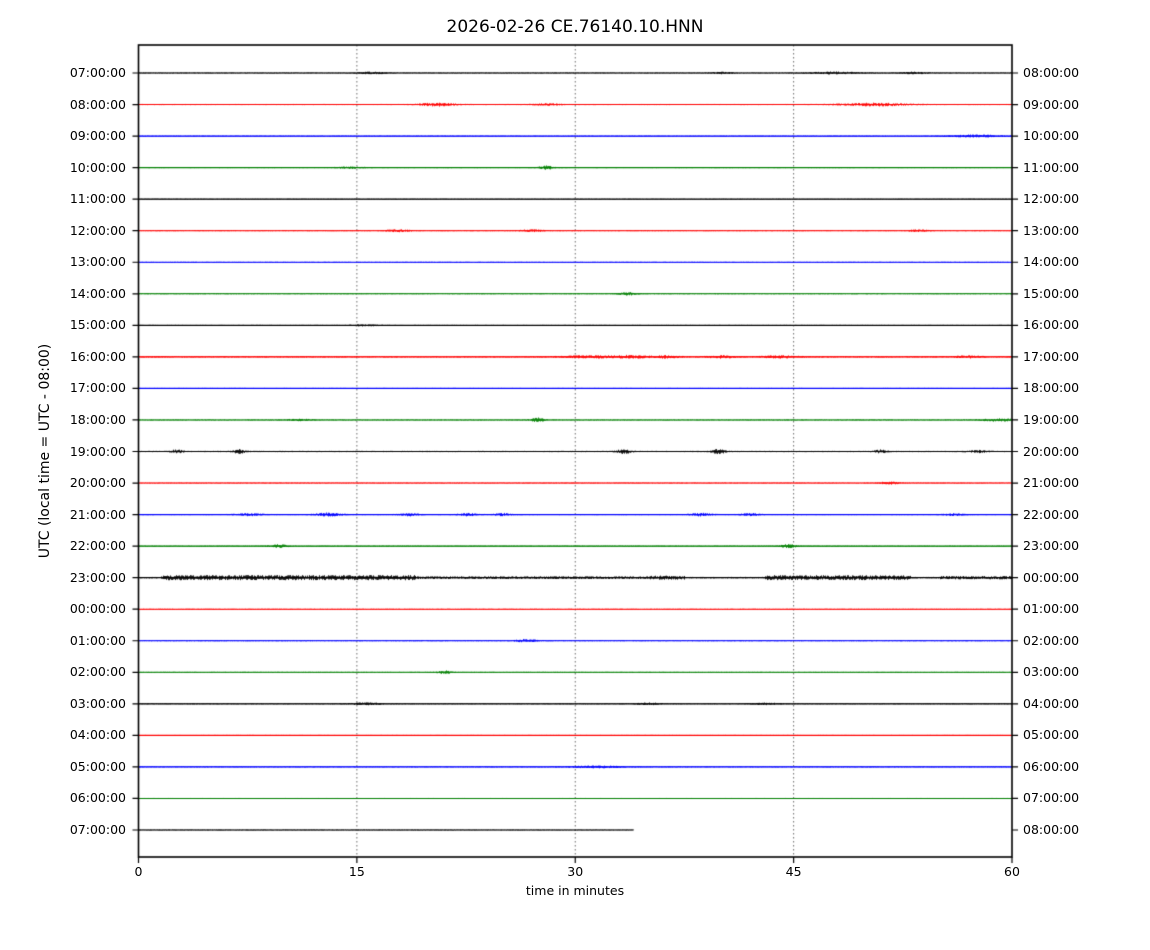 The height and width of the screenshot is (950, 1150). Describe the element at coordinates (1051, 672) in the screenshot. I see `local-time-label: 03:00:00` at that location.